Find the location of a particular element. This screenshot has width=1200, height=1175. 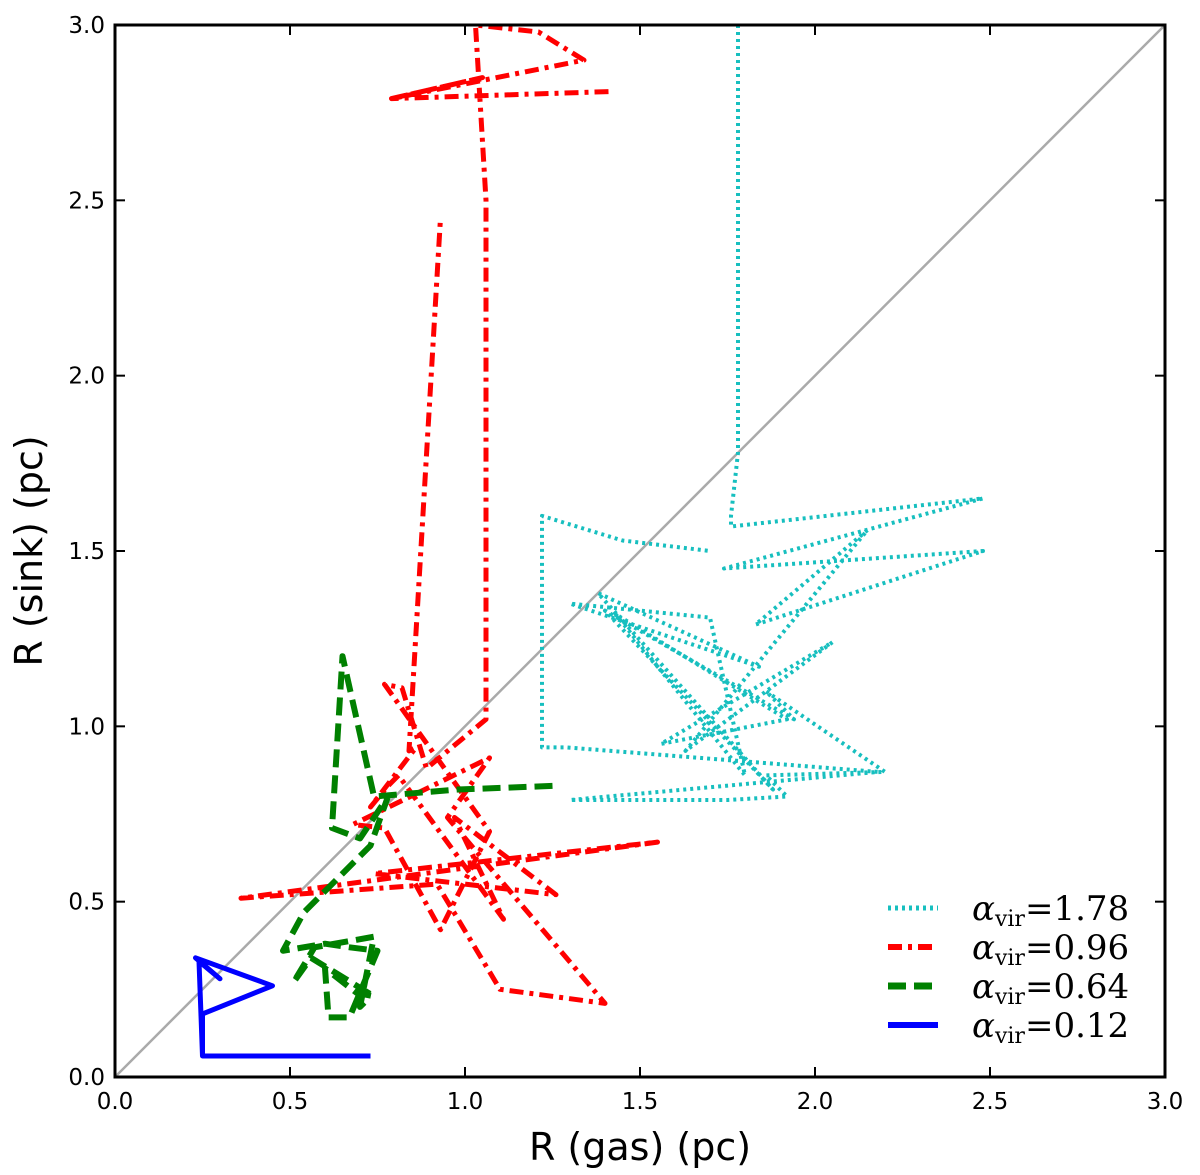

legend-label-3: αvir=0.12 is located at coordinates (1050, 1027).